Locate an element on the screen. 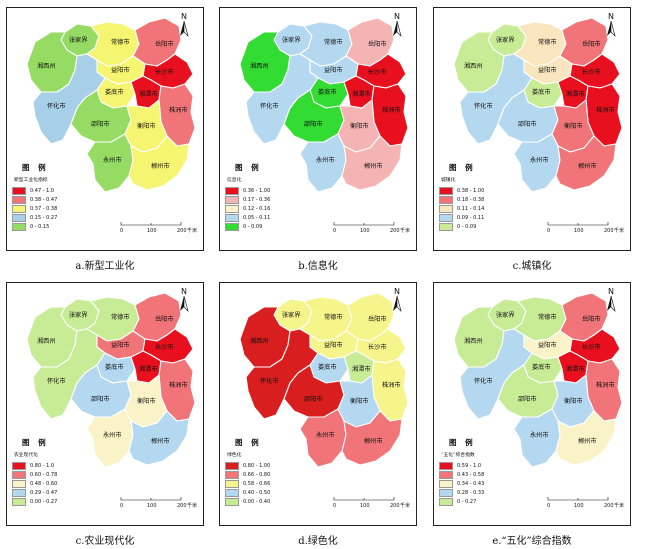 This screenshot has width=650, height=549. city-label-yueyang: 岳阳市 is located at coordinates (377, 44).